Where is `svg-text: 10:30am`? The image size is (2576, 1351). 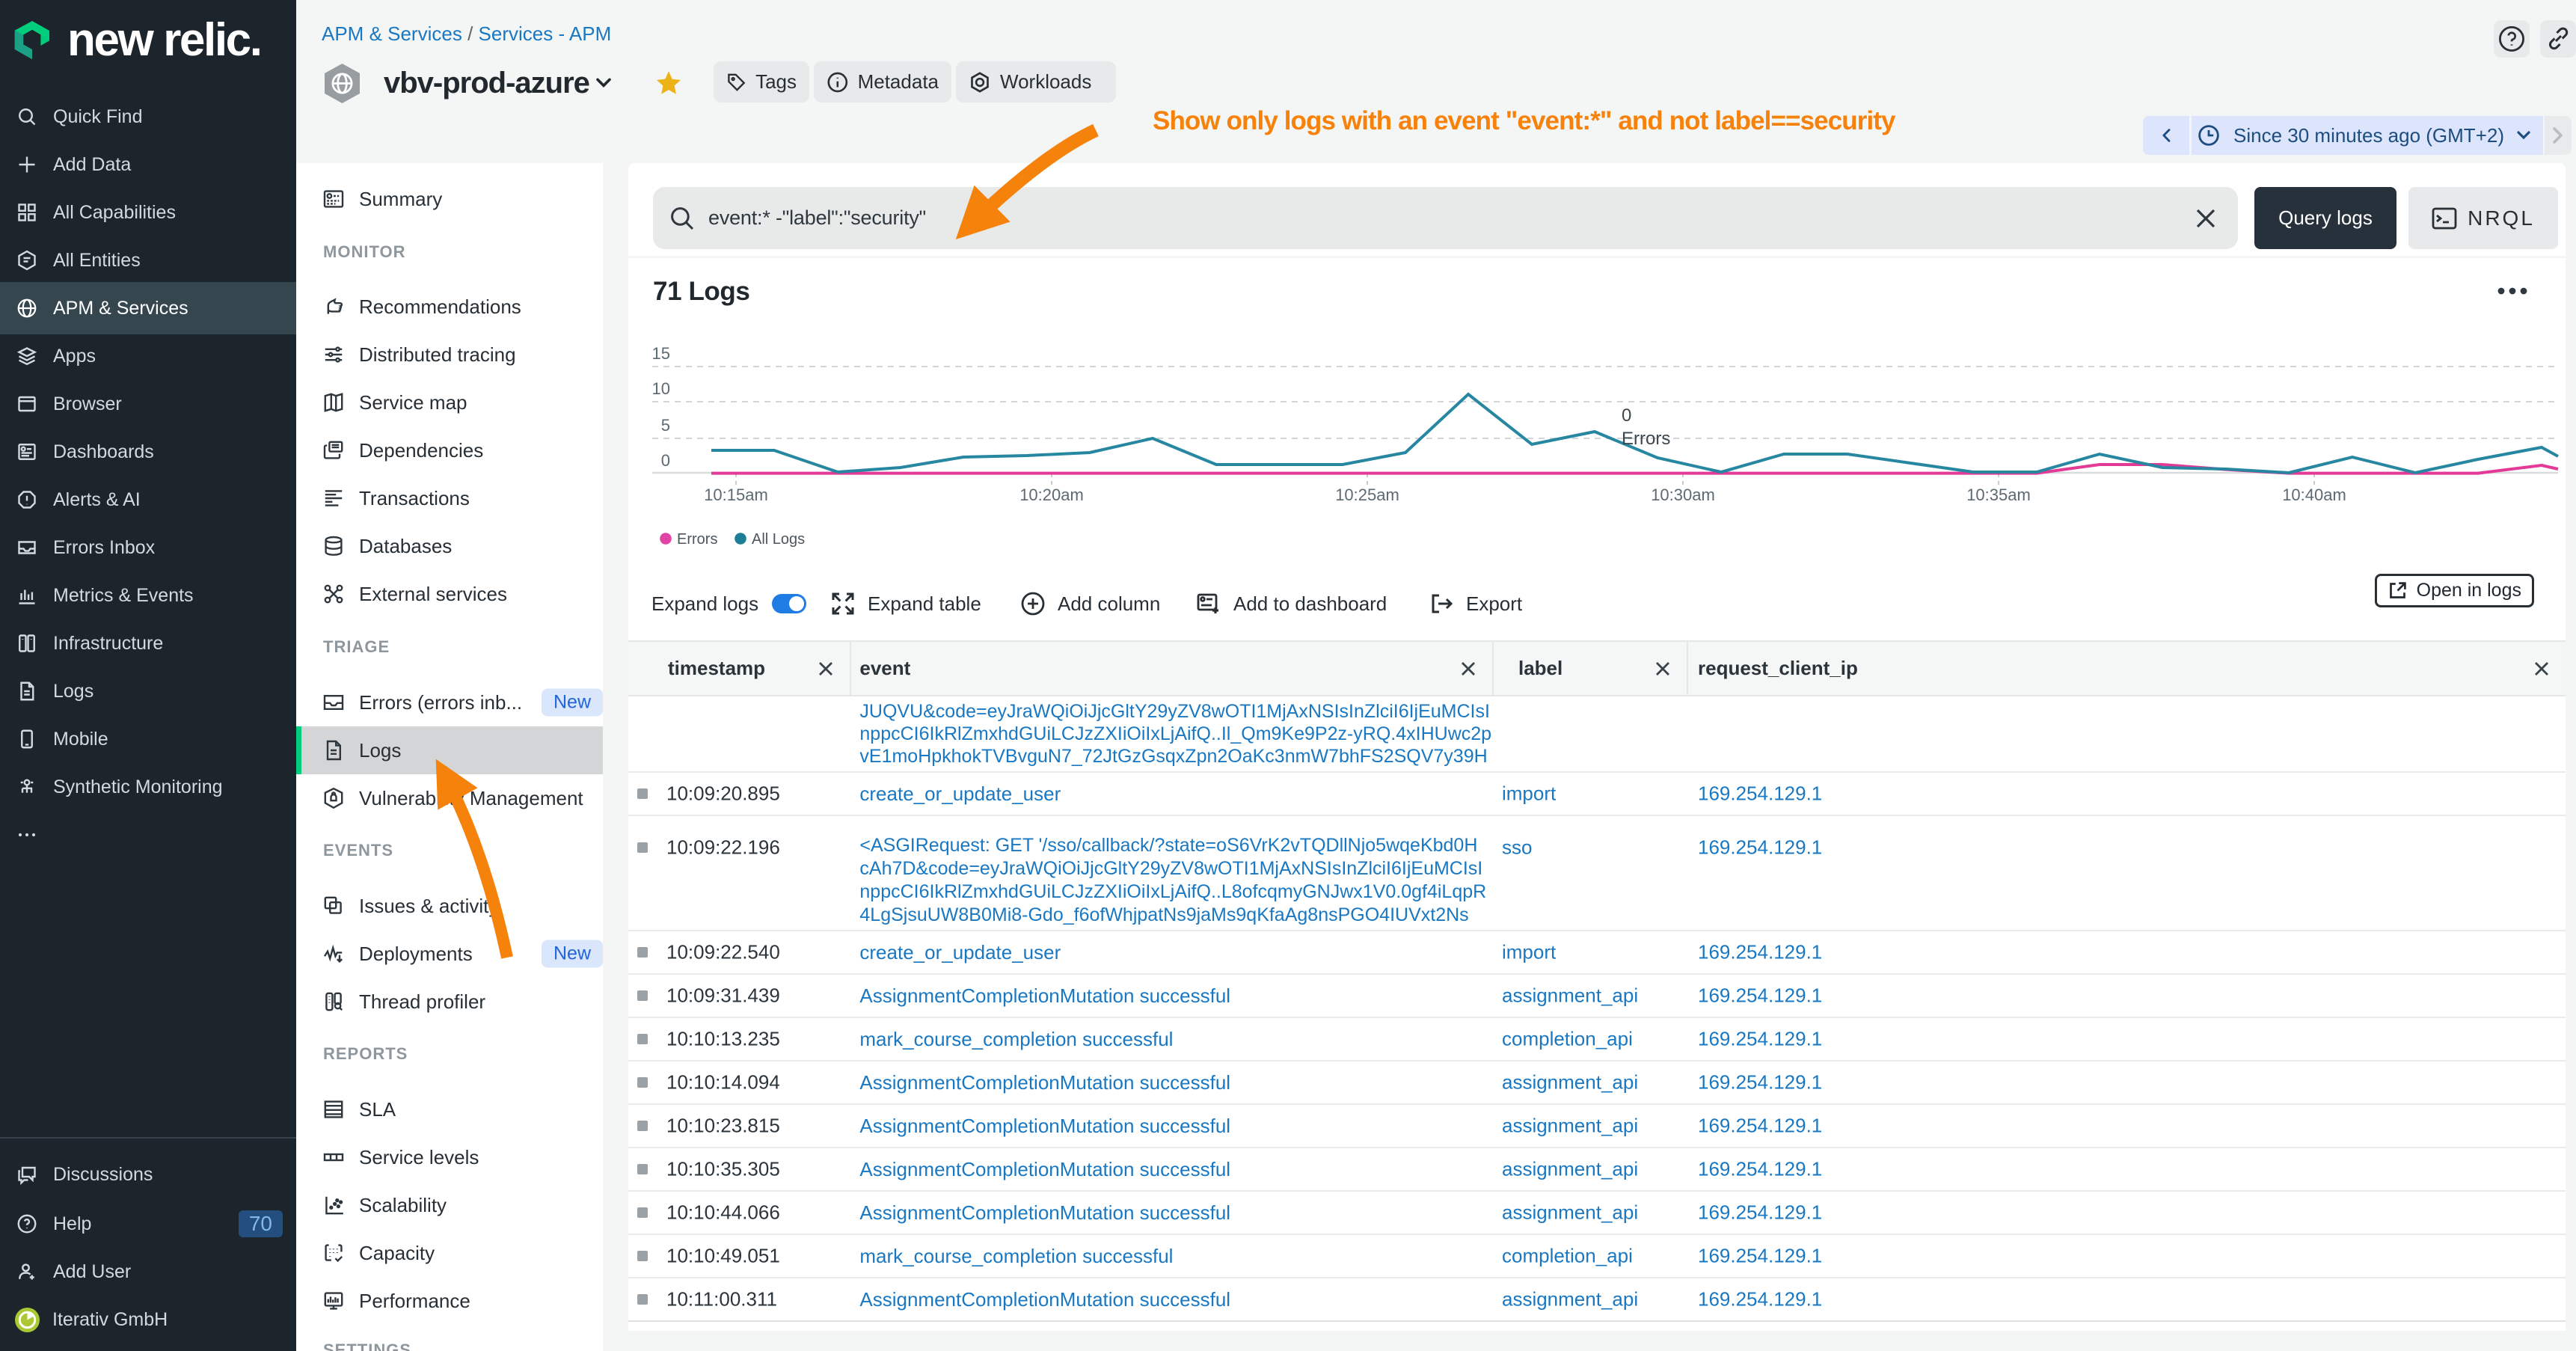
svg-text: 10:30am is located at coordinates (1683, 495).